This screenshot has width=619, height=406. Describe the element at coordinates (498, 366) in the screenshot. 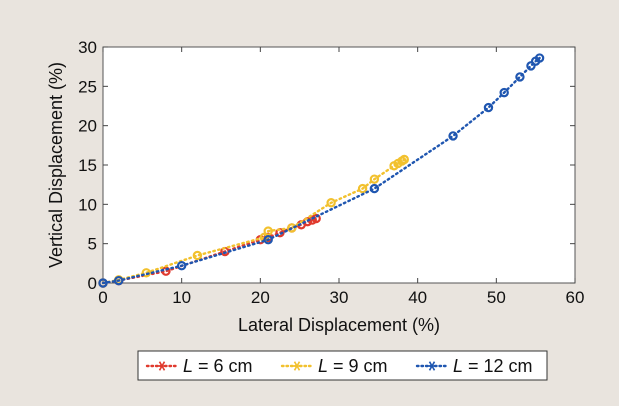

I see `legend-label-value: = 12 cm` at that location.